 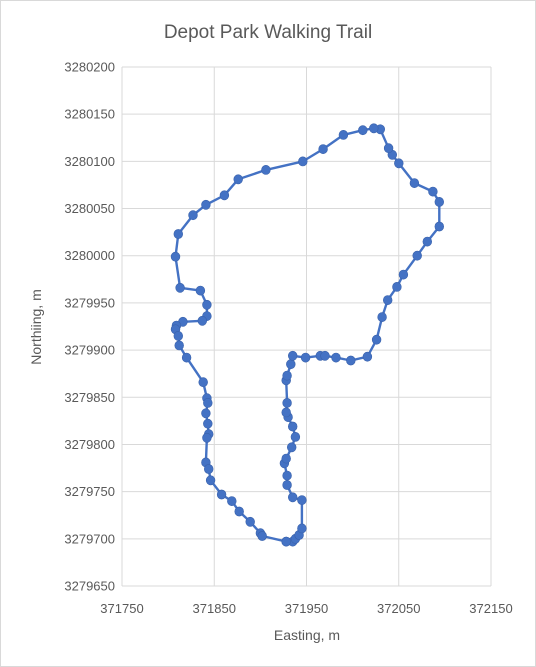 What do you see at coordinates (89, 161) in the screenshot?
I see `y-tick-label: 3280100` at bounding box center [89, 161].